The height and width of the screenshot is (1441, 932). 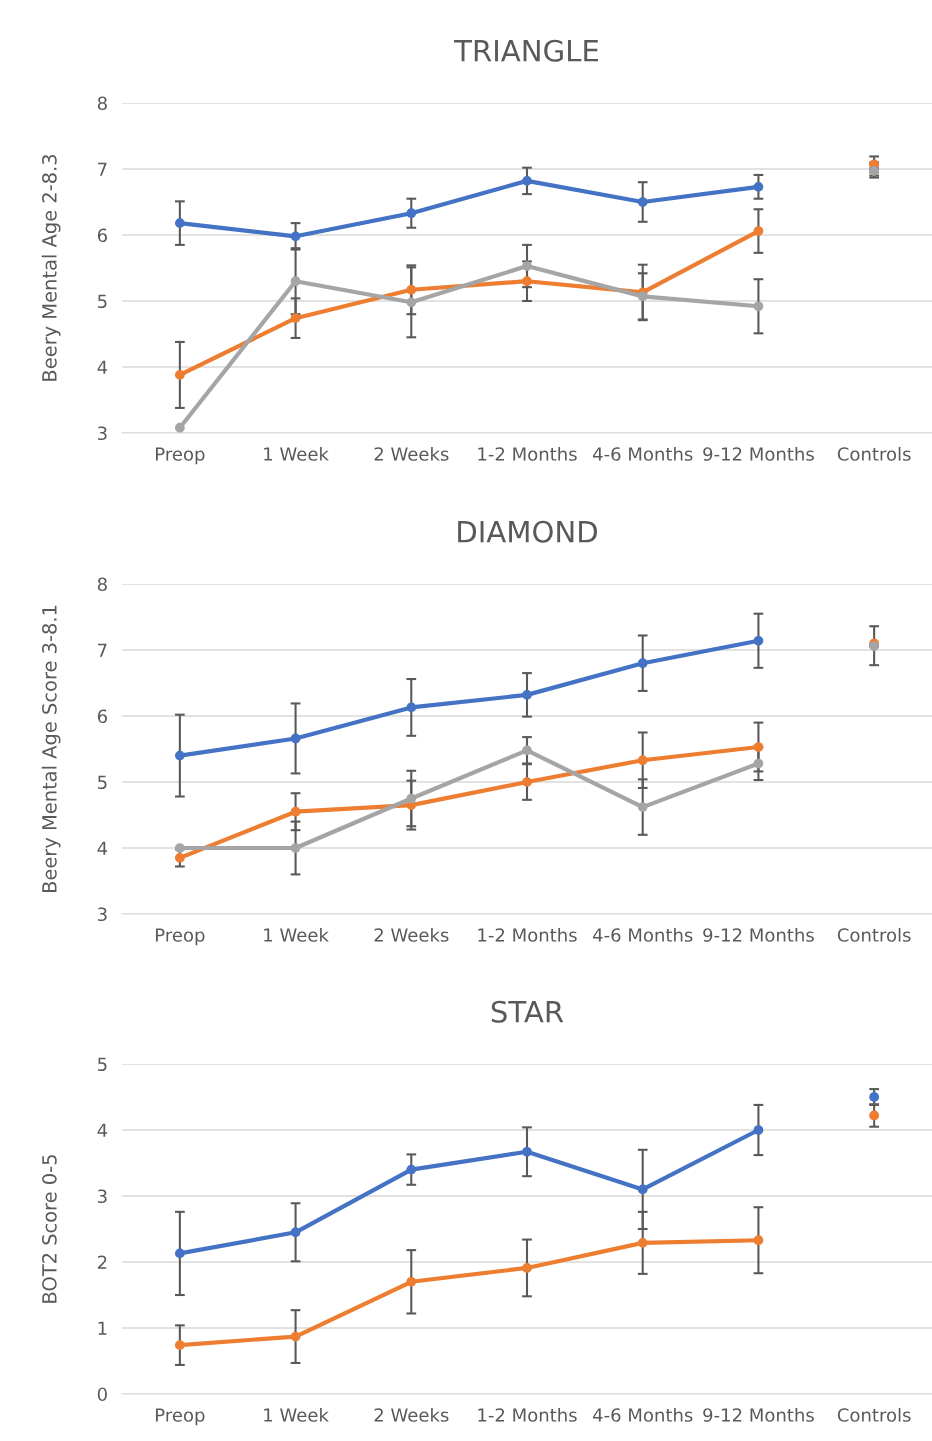 I want to click on chart-title: TRIANGLE, so click(x=526, y=50).